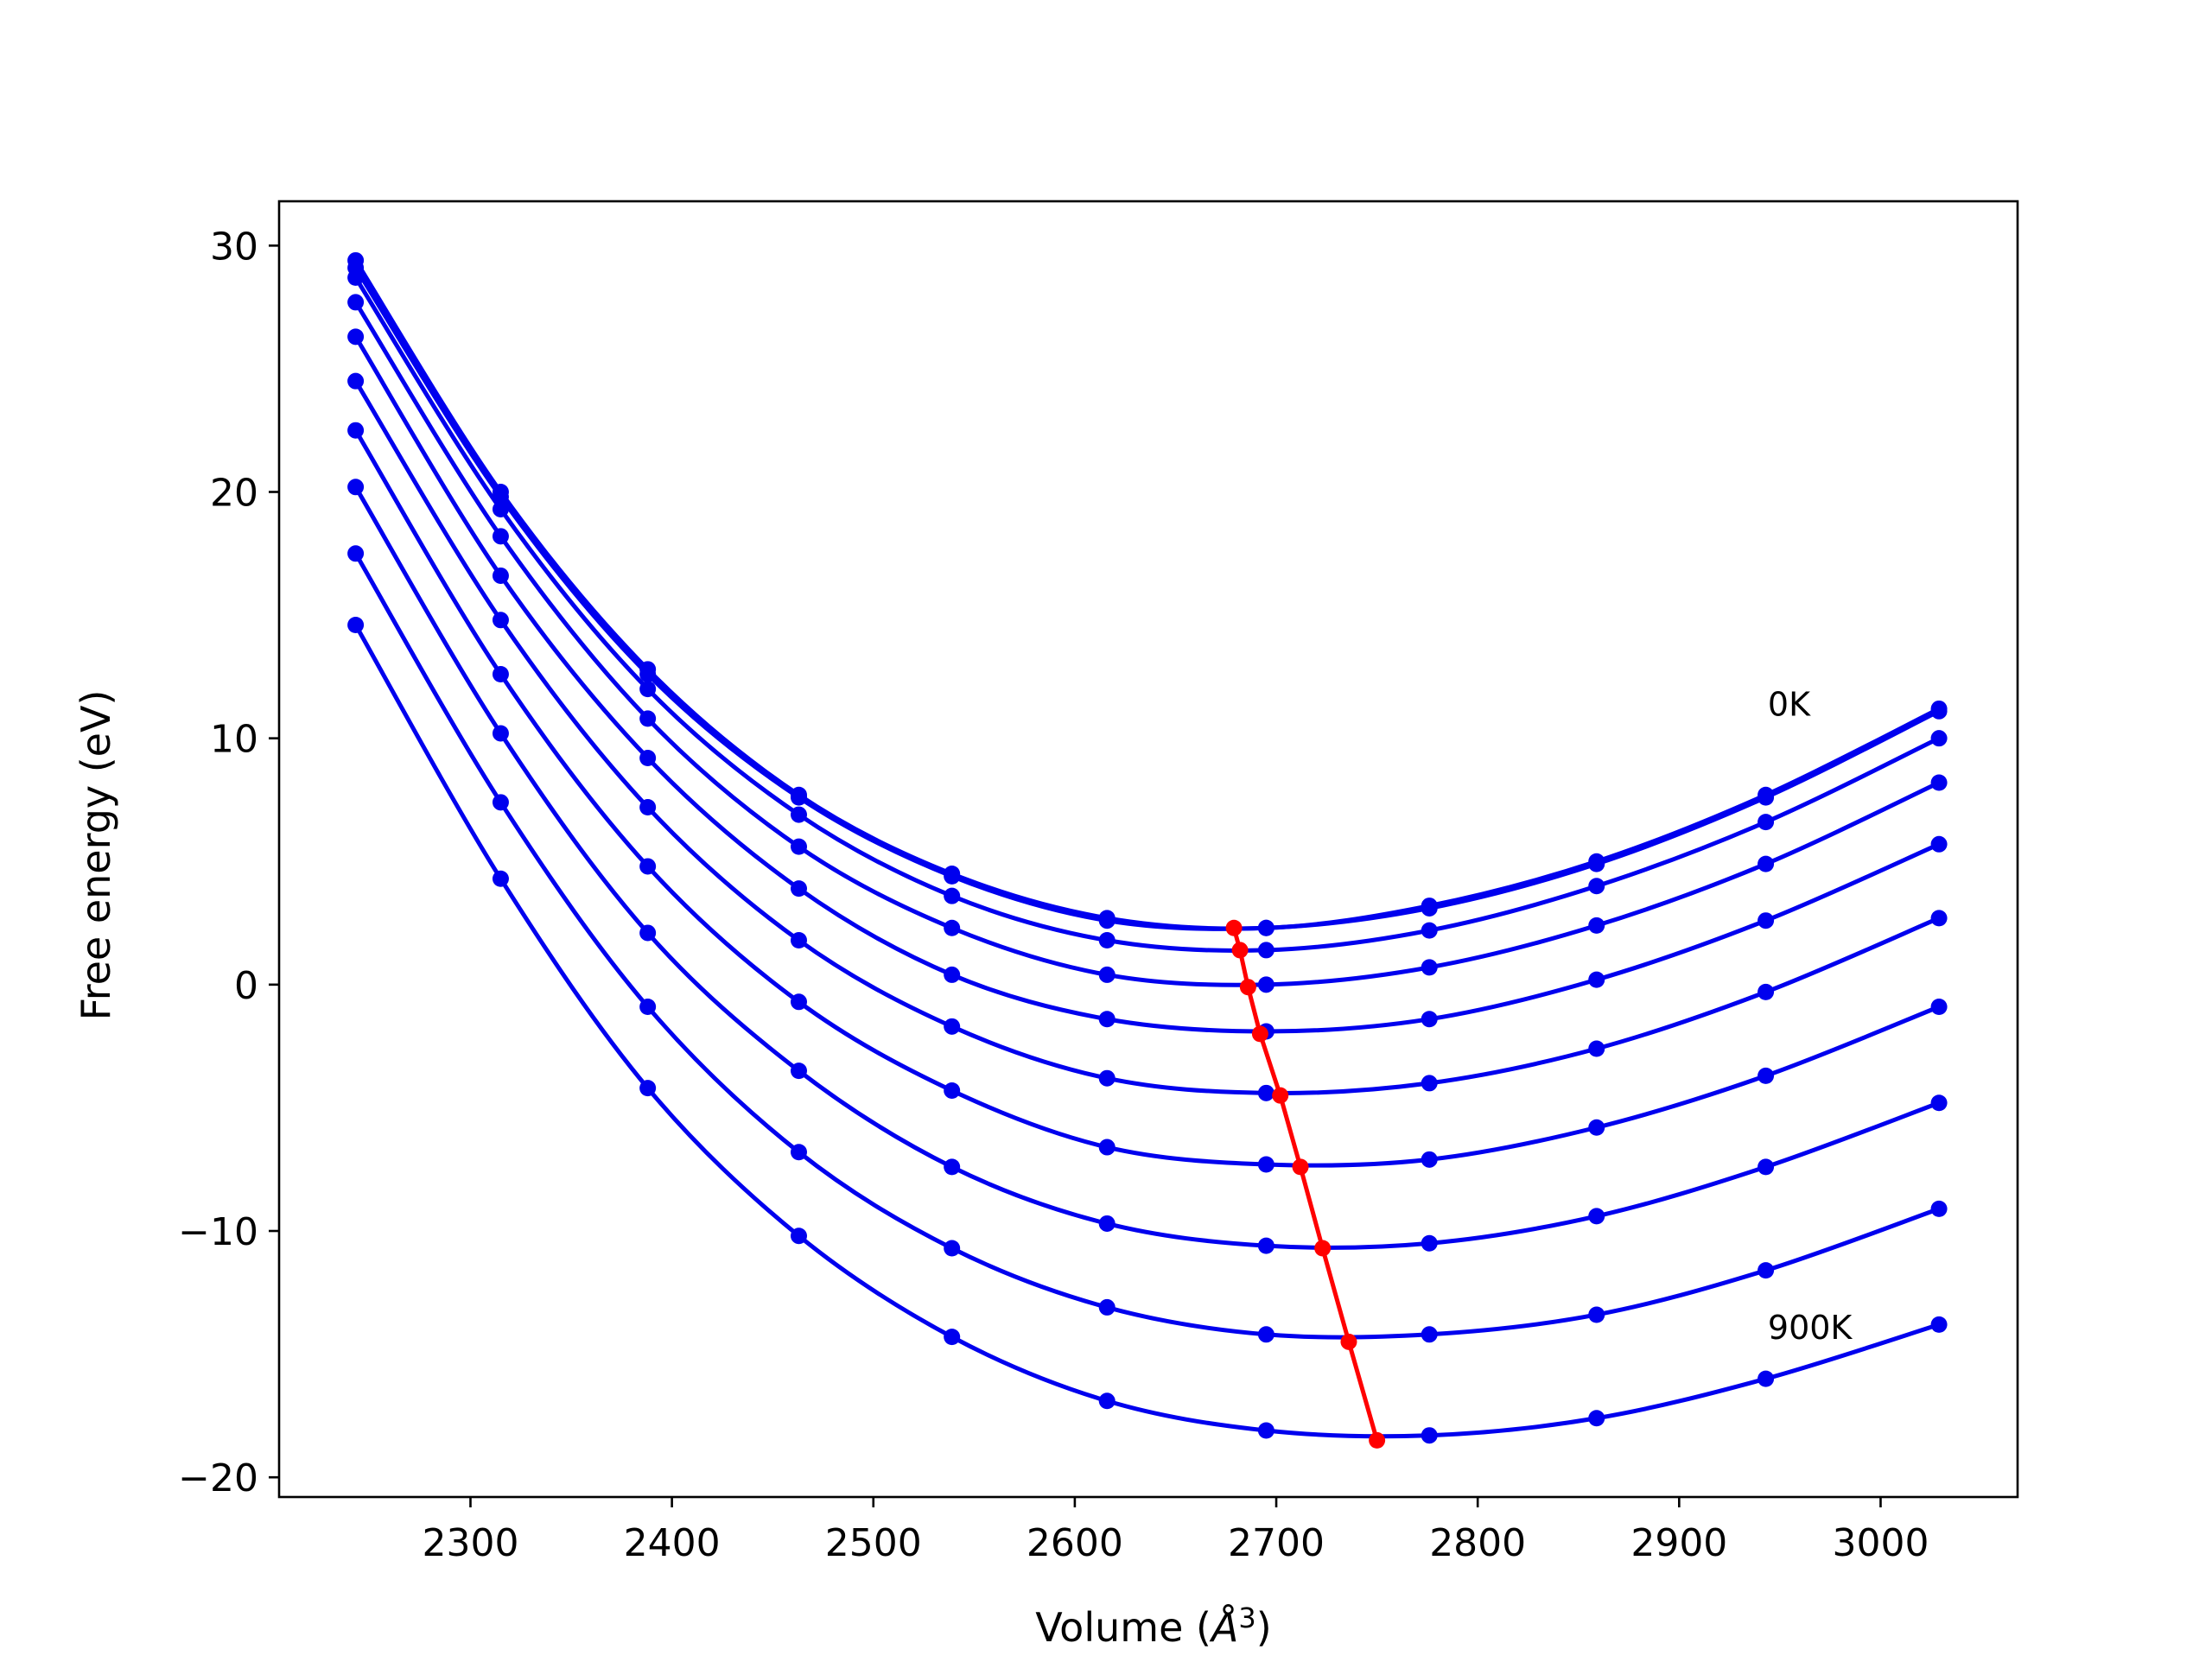 This screenshot has width=2212, height=1662. What do you see at coordinates (1153, 1626) in the screenshot?
I see `x-axis-title: Volume (Å3)` at bounding box center [1153, 1626].